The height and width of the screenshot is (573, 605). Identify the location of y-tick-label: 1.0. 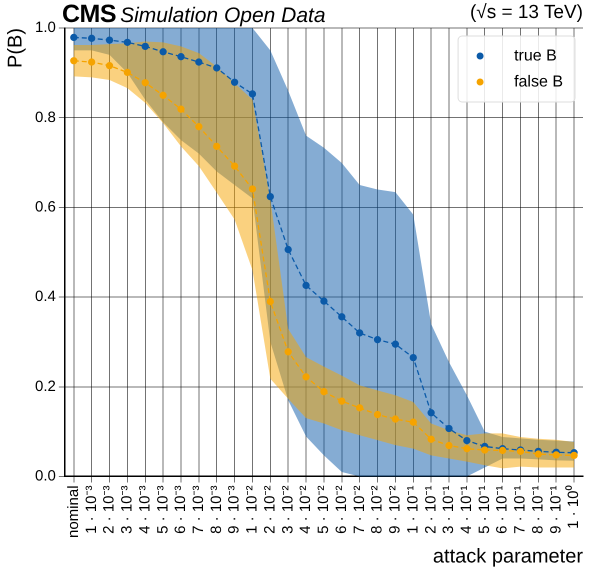
(45, 27).